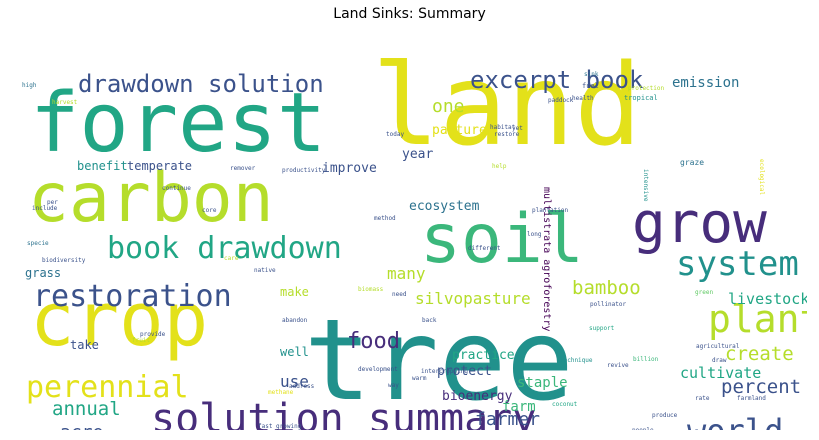 The height and width of the screenshot is (440, 819). What do you see at coordinates (151, 198) in the screenshot?
I see `word-carbon: carbon` at bounding box center [151, 198].